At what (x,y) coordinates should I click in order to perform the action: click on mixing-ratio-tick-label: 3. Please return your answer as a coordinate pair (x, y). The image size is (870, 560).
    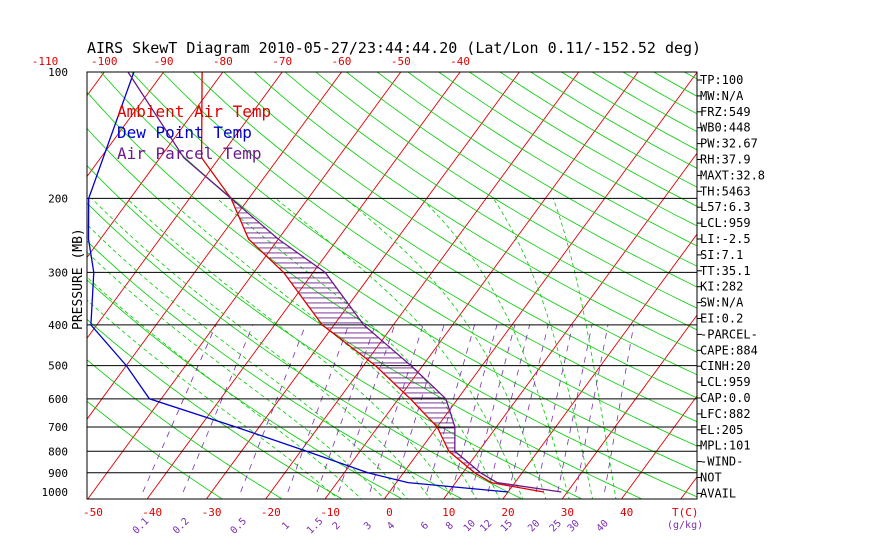
    Looking at the image, I should click on (368, 526).